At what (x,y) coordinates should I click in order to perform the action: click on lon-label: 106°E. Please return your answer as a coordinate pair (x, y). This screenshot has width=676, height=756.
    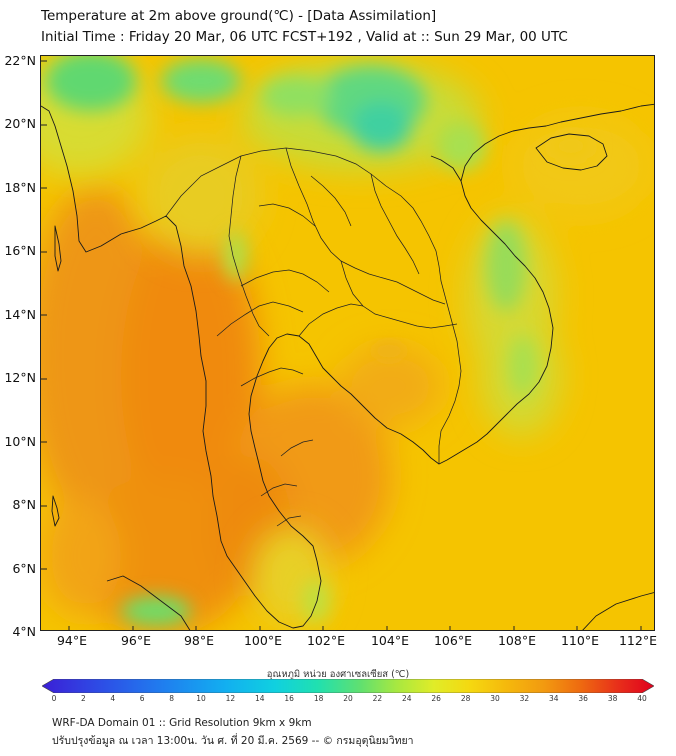
    Looking at the image, I should click on (452, 640).